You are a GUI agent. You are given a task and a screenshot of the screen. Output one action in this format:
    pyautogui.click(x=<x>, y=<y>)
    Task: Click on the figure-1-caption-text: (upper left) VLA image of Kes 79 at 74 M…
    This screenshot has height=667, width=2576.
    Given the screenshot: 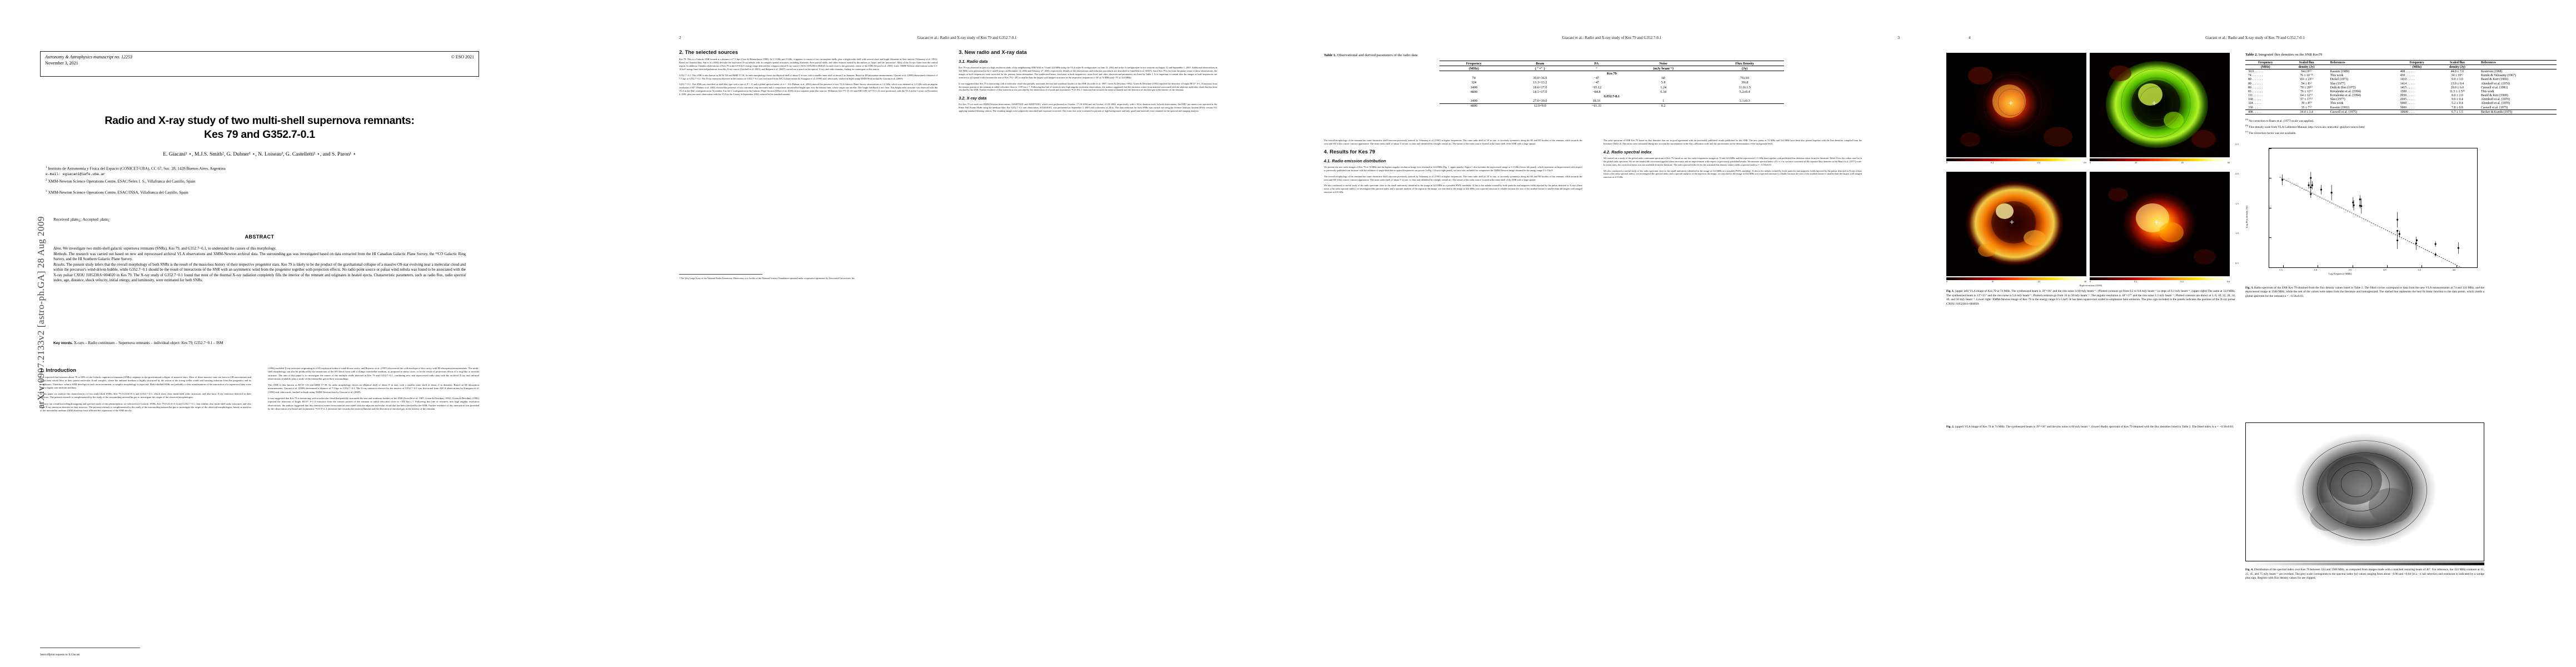 What is the action you would take?
    pyautogui.click(x=2090, y=298)
    